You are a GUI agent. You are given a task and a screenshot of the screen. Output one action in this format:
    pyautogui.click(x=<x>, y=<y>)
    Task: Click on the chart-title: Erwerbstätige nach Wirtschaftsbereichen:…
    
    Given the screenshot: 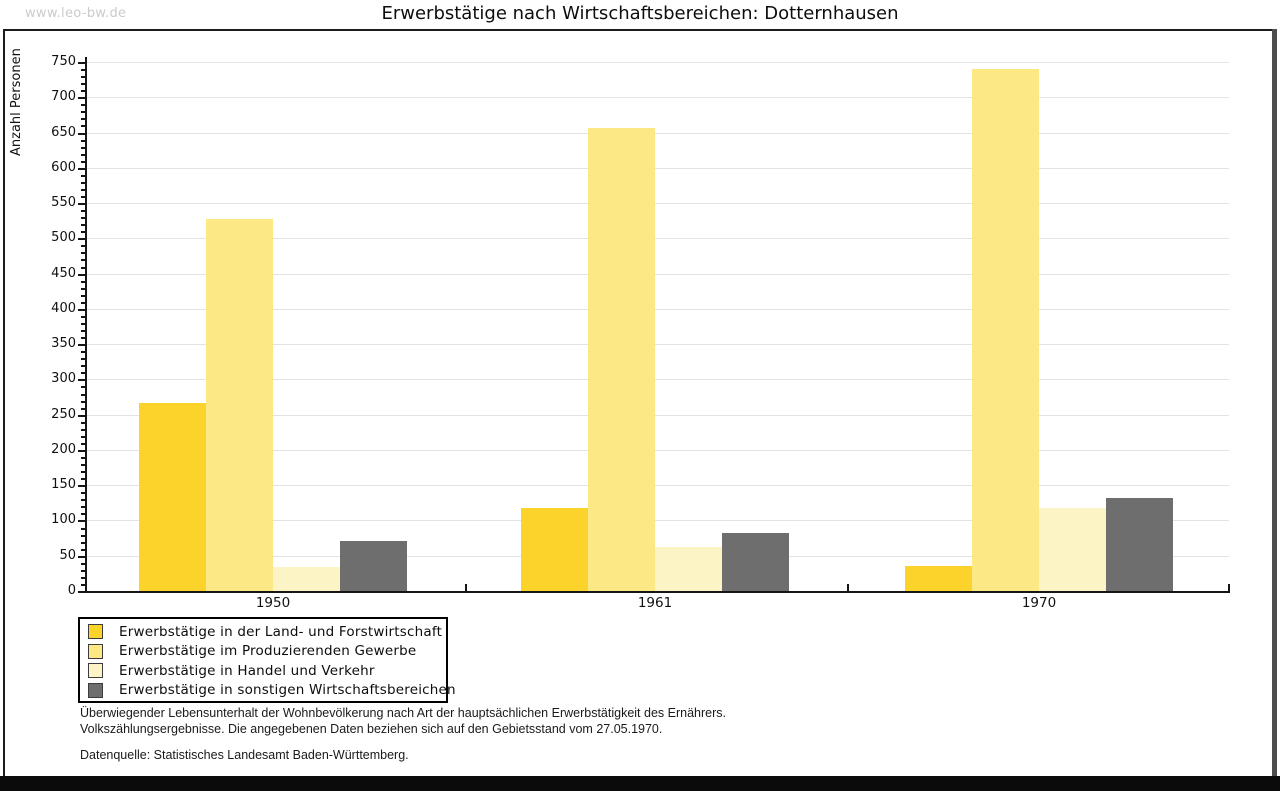 What is the action you would take?
    pyautogui.click(x=640, y=13)
    